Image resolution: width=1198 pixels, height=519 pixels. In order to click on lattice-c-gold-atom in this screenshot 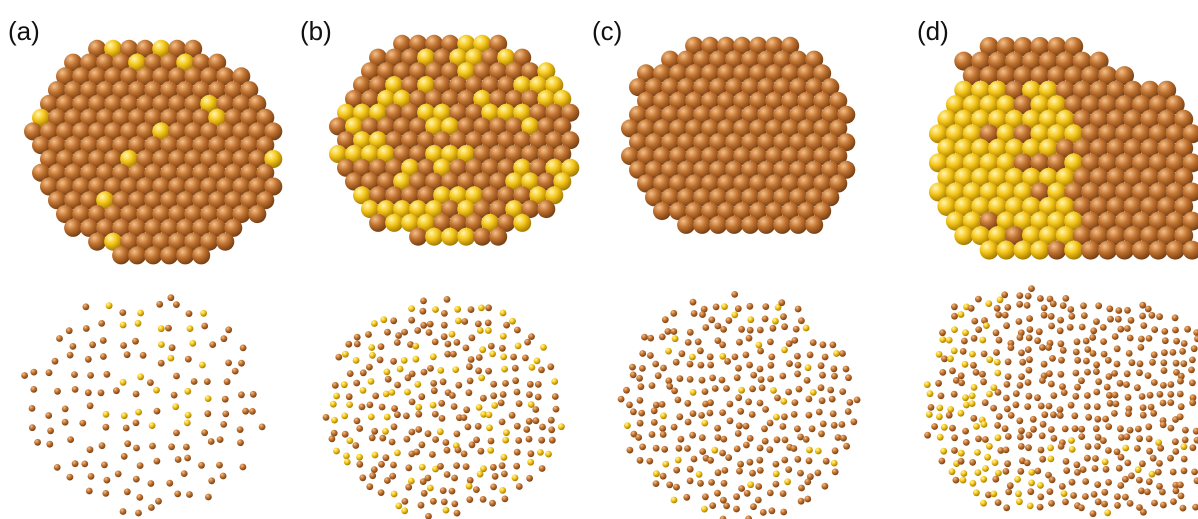, I will do `click(776, 474)`.